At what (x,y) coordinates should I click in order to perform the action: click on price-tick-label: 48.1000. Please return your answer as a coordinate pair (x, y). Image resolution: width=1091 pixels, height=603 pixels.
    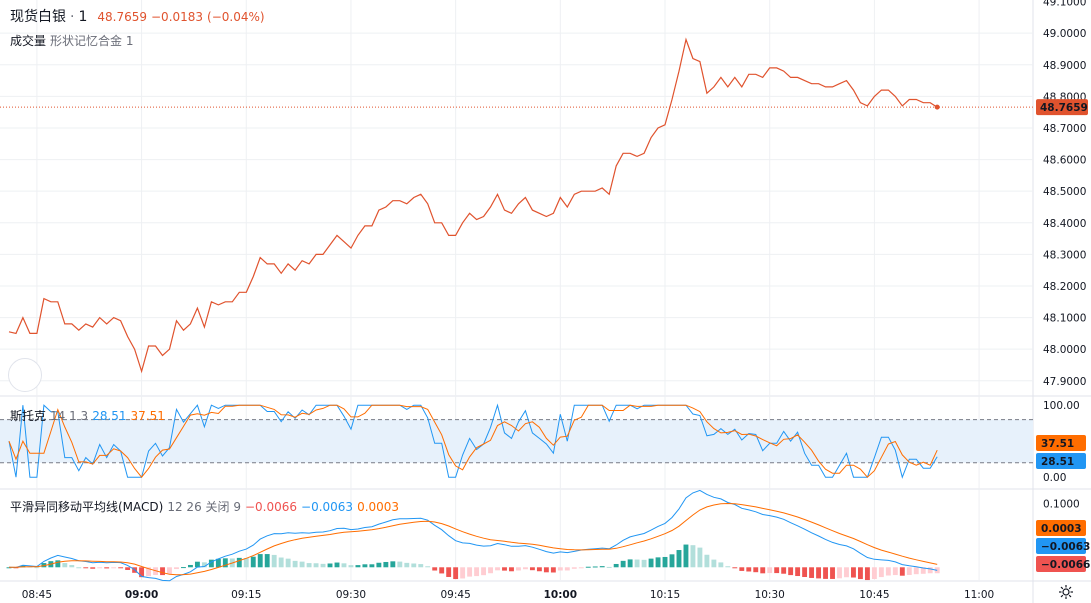
    Looking at the image, I should click on (1064, 319).